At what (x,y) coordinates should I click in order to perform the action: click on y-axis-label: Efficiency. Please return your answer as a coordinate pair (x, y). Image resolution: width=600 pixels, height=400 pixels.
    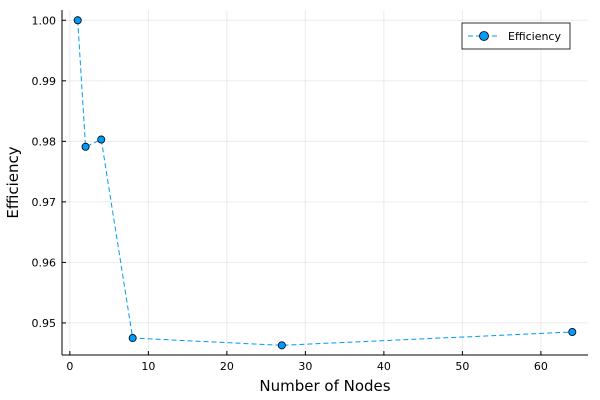
    Looking at the image, I should click on (13, 182).